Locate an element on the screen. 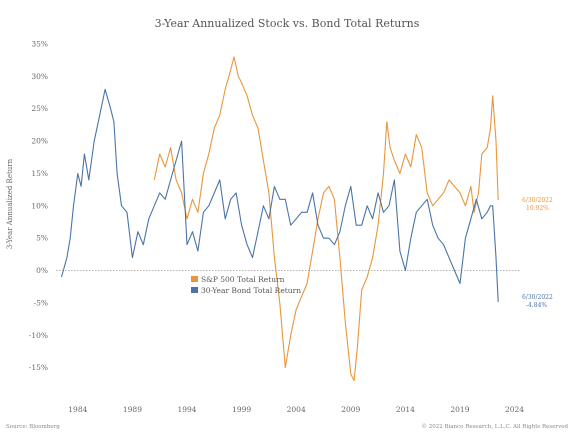  y-tick-label: 10% is located at coordinates (39, 205).